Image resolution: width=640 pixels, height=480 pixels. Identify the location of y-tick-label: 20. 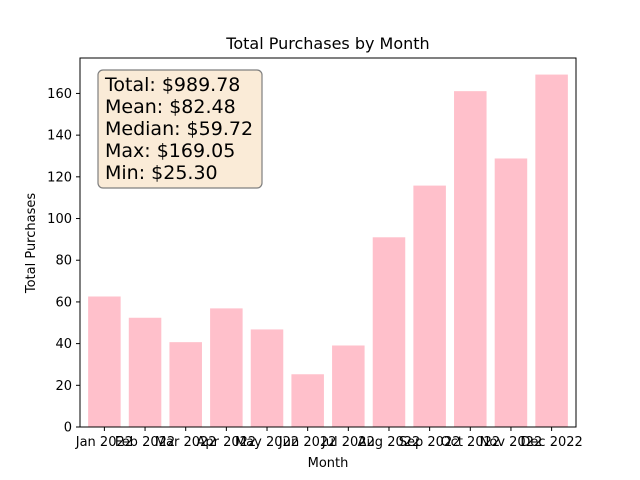
(63, 386).